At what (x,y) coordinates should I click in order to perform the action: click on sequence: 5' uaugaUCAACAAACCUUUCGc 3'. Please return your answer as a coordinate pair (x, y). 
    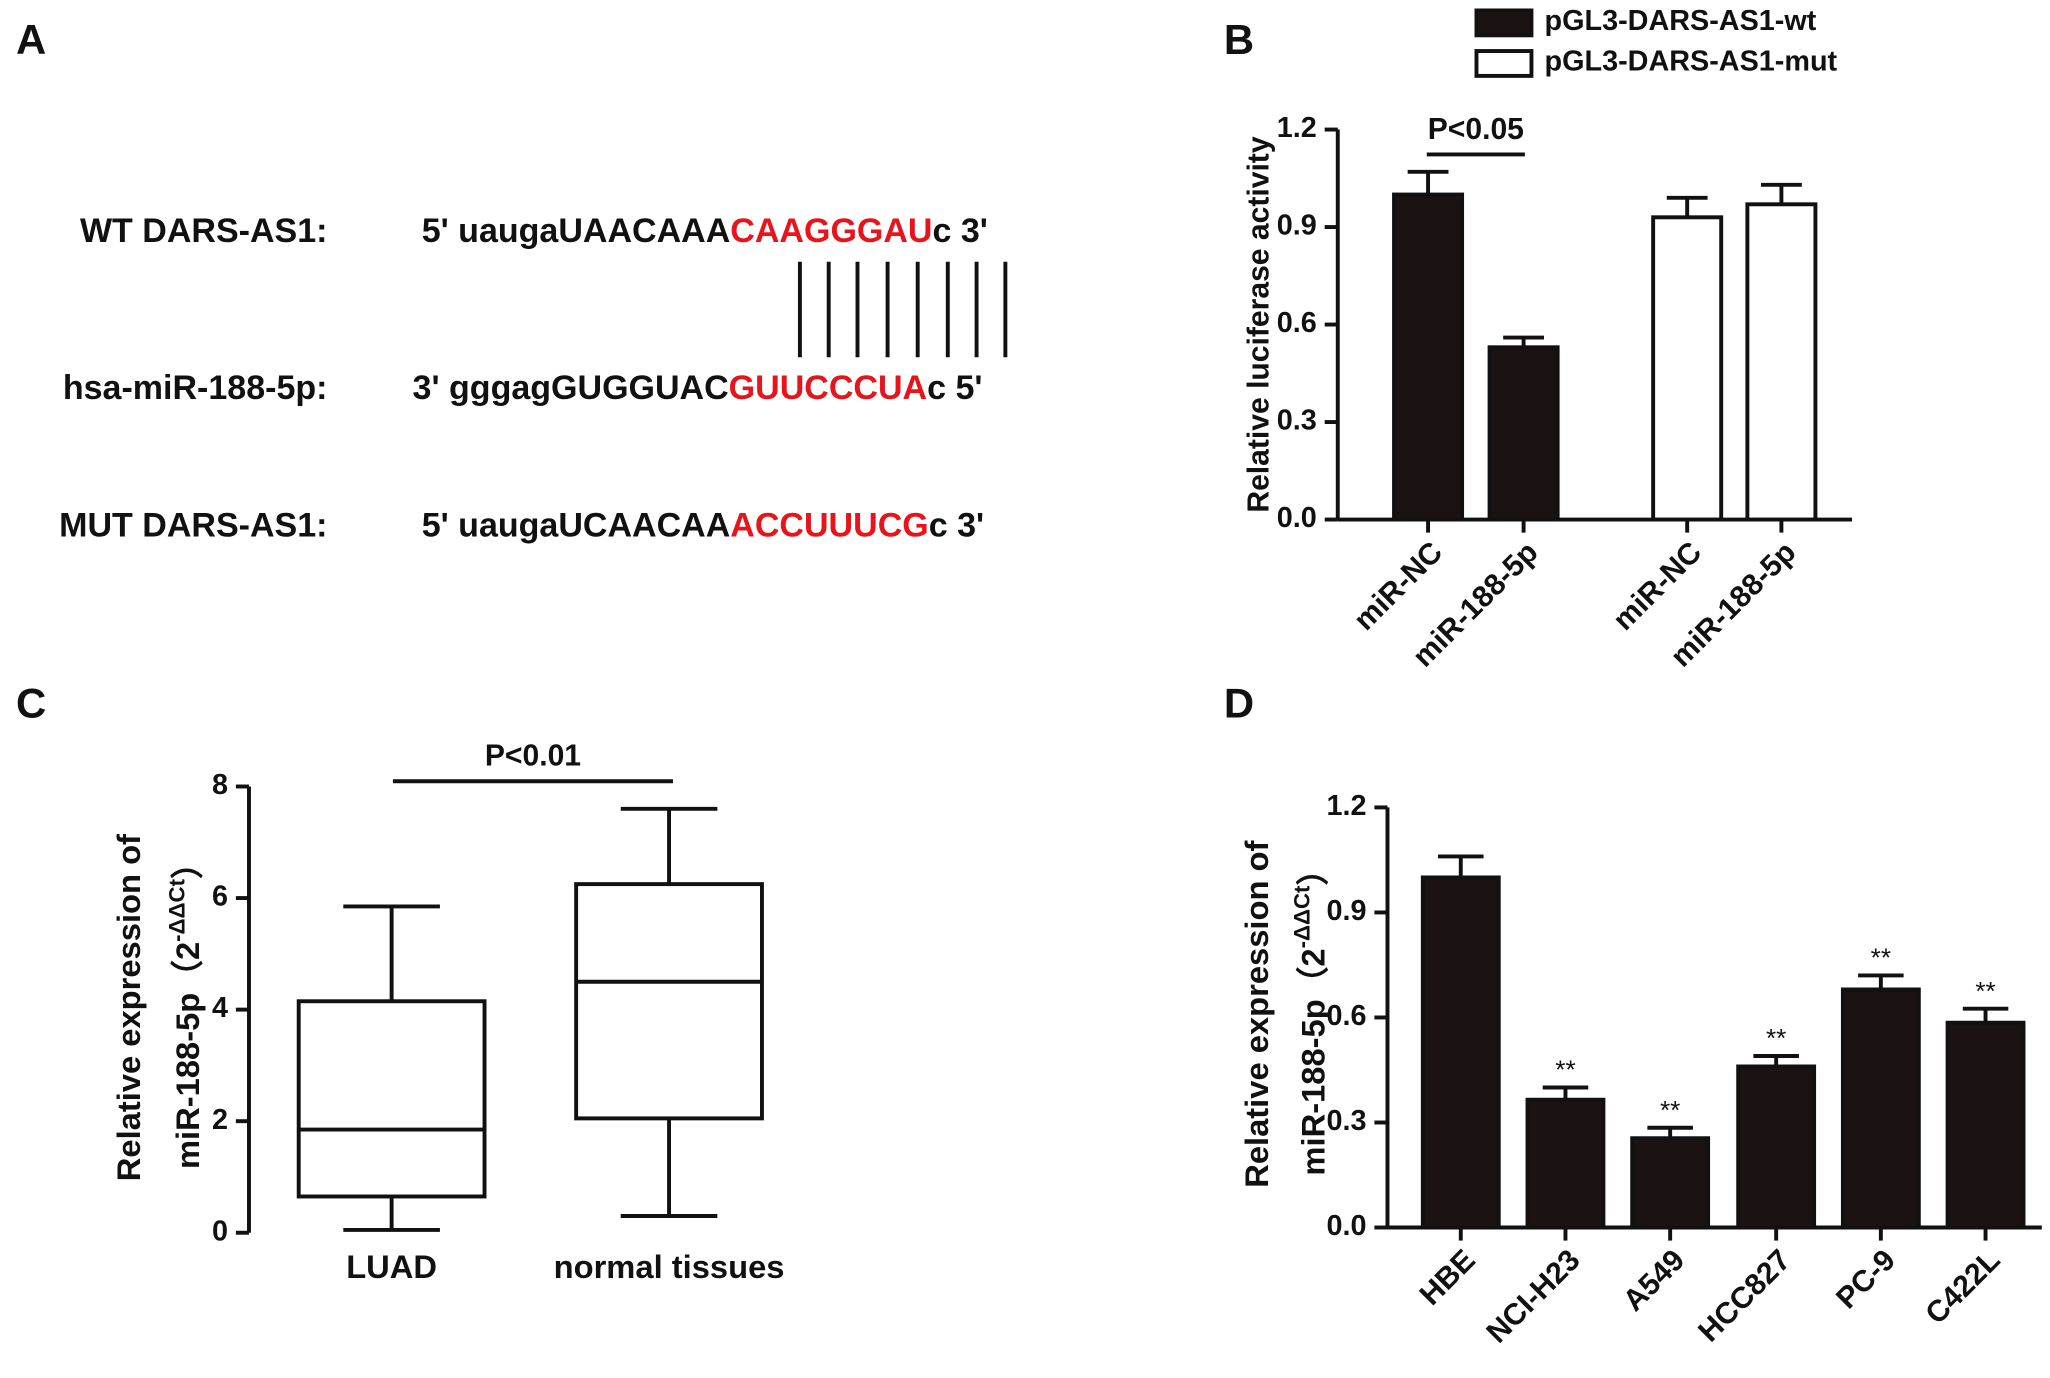
    Looking at the image, I should click on (703, 525).